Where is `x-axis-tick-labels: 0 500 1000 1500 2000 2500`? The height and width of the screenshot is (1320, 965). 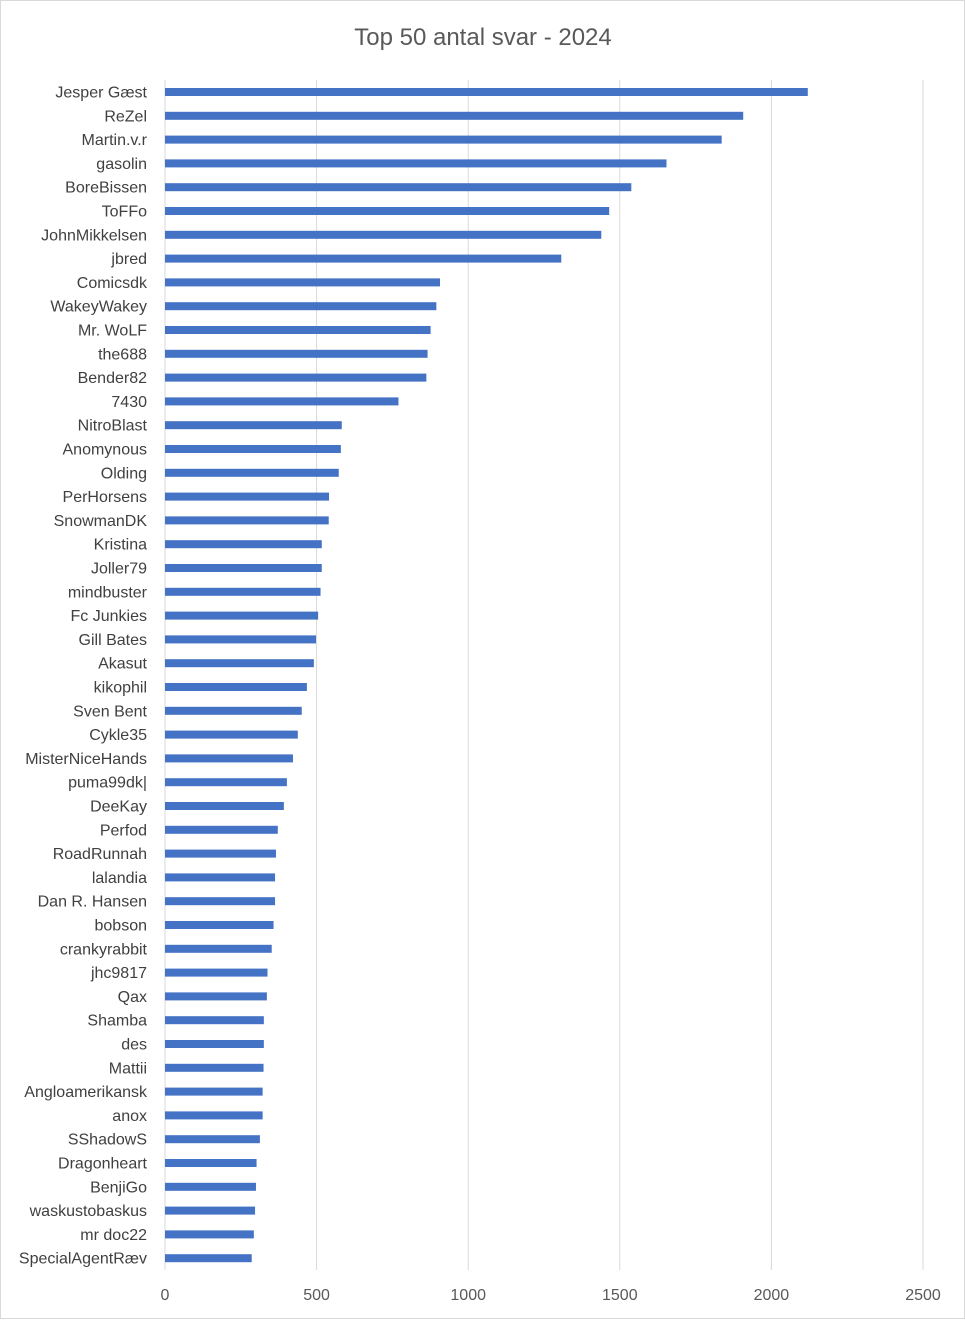 x-axis-tick-labels: 0 500 1000 1500 2000 2500 is located at coordinates (551, 1295).